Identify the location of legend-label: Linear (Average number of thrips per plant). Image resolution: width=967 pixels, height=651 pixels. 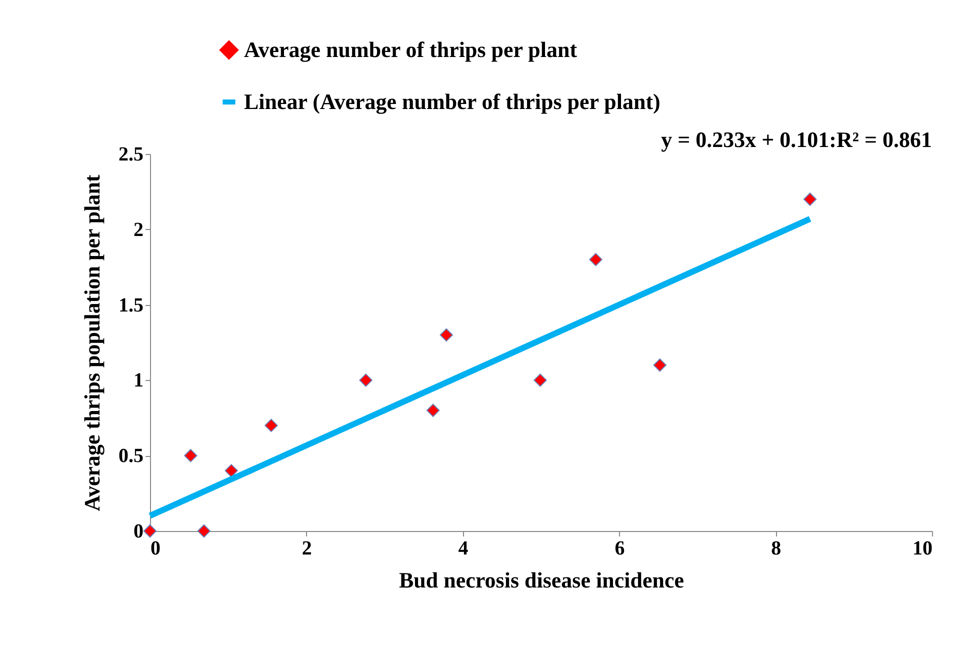
(452, 101).